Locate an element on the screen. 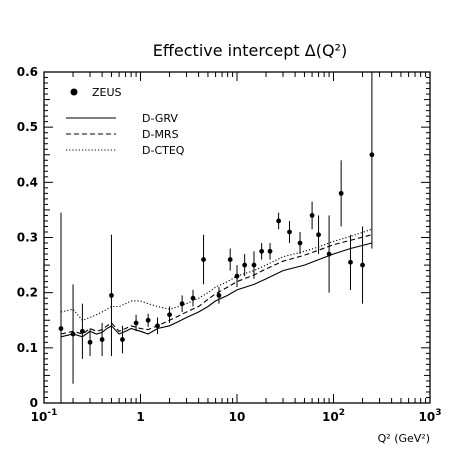 The height and width of the screenshot is (474, 474). x-axis-label: Q² (GeV²) is located at coordinates (404, 438).